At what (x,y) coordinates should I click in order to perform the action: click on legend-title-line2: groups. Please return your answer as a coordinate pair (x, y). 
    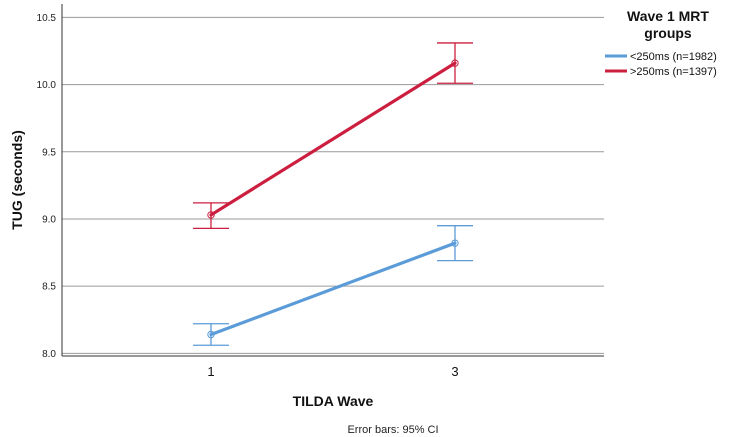
    Looking at the image, I should click on (668, 33).